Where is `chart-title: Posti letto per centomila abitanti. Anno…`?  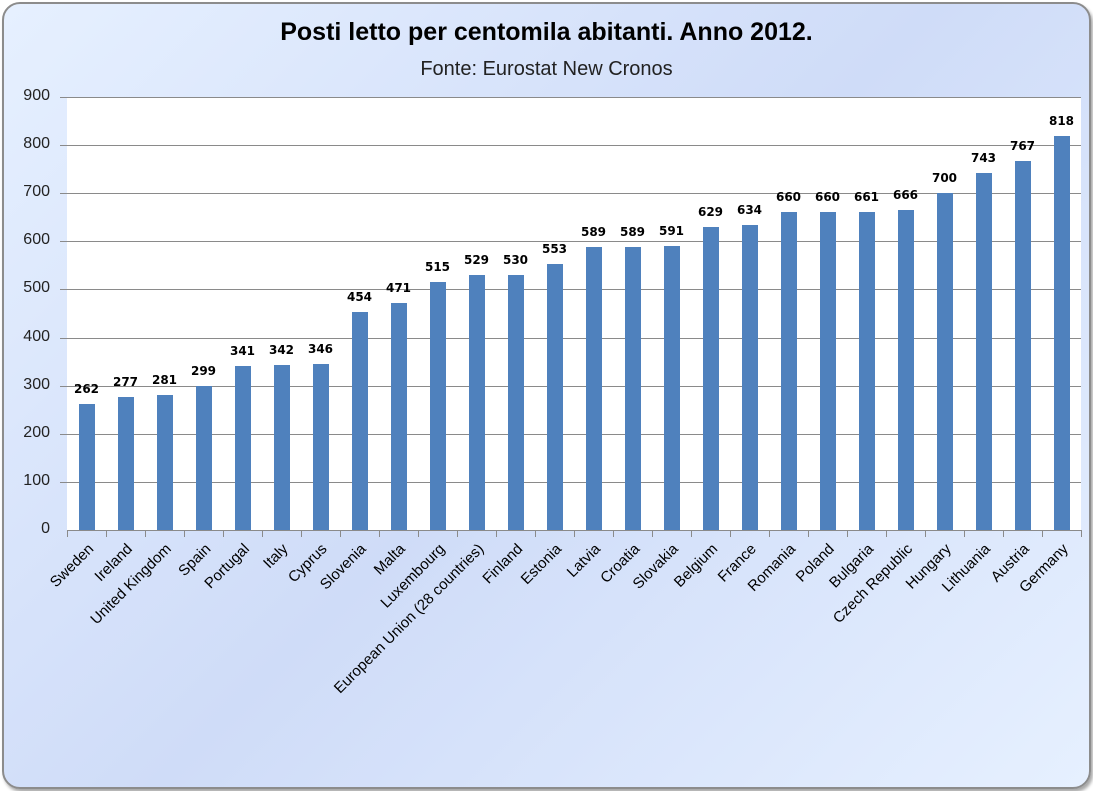
chart-title: Posti letto per centomila abitanti. Anno… is located at coordinates (546, 32).